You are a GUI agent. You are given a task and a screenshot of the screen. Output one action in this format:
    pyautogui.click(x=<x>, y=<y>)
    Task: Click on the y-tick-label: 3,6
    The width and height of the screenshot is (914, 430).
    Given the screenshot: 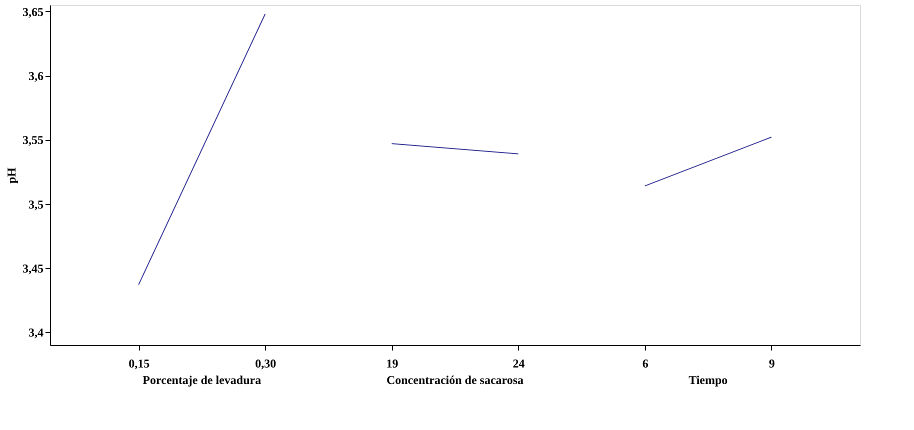 What is the action you would take?
    pyautogui.click(x=36, y=76)
    